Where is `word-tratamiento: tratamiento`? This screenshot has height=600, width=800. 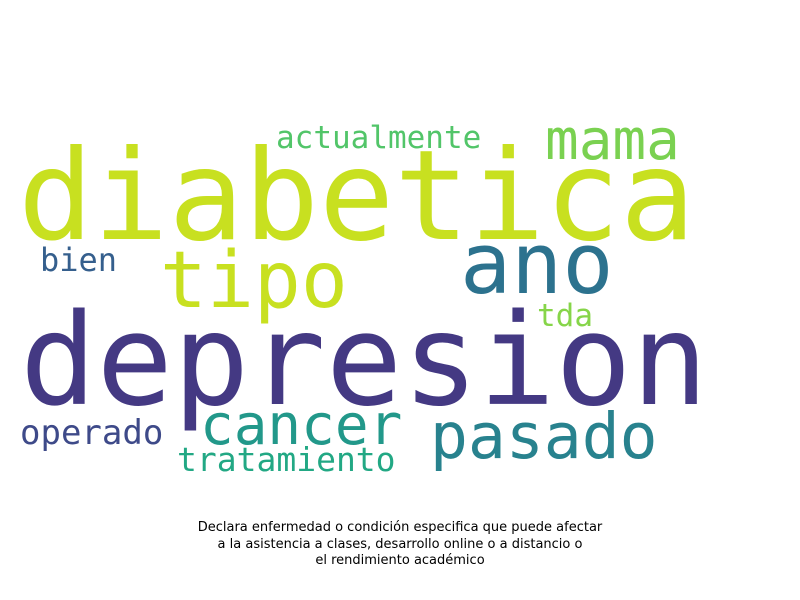 word-tratamiento: tratamiento is located at coordinates (286, 459).